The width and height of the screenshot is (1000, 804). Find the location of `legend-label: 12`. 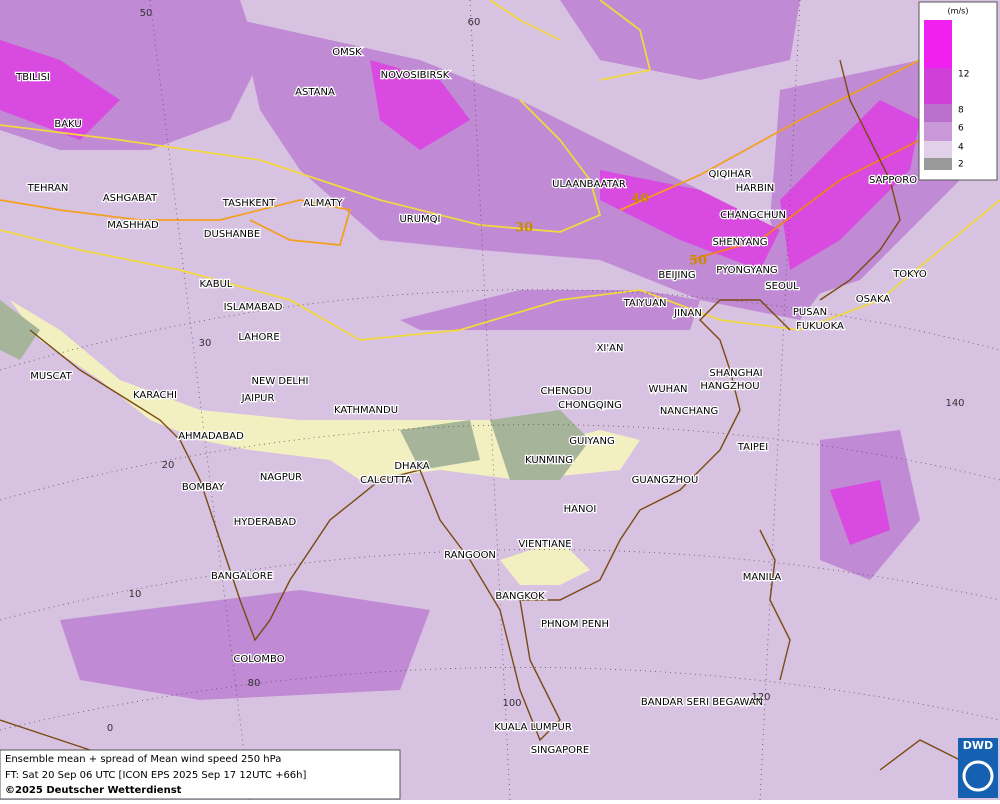

legend-label: 12 is located at coordinates (963, 75).